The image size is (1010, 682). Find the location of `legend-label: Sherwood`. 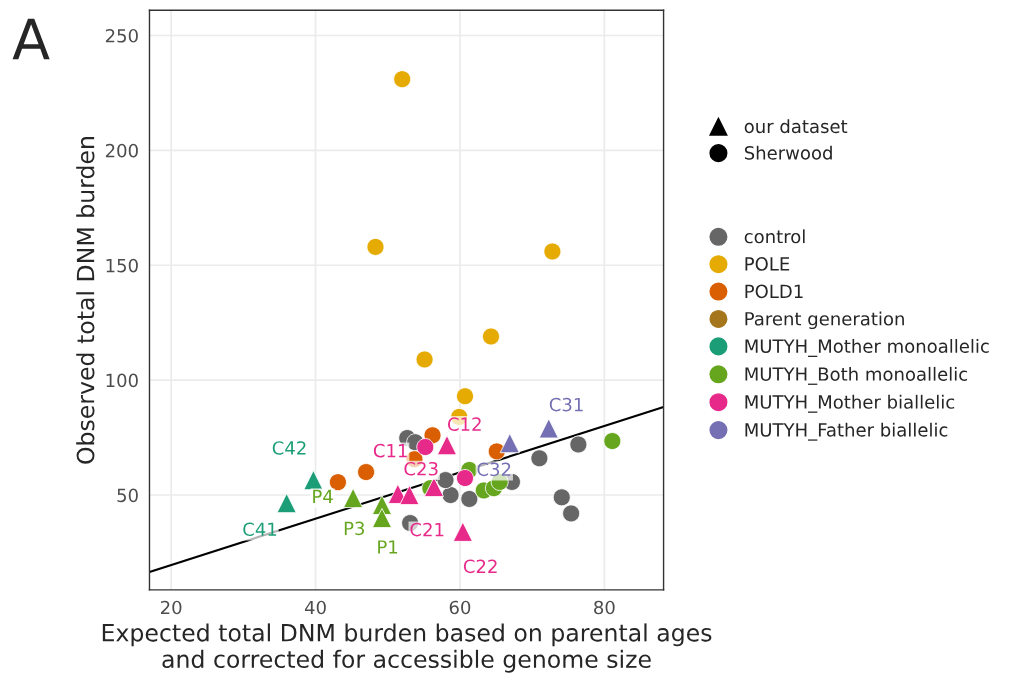

legend-label: Sherwood is located at coordinates (788, 152).